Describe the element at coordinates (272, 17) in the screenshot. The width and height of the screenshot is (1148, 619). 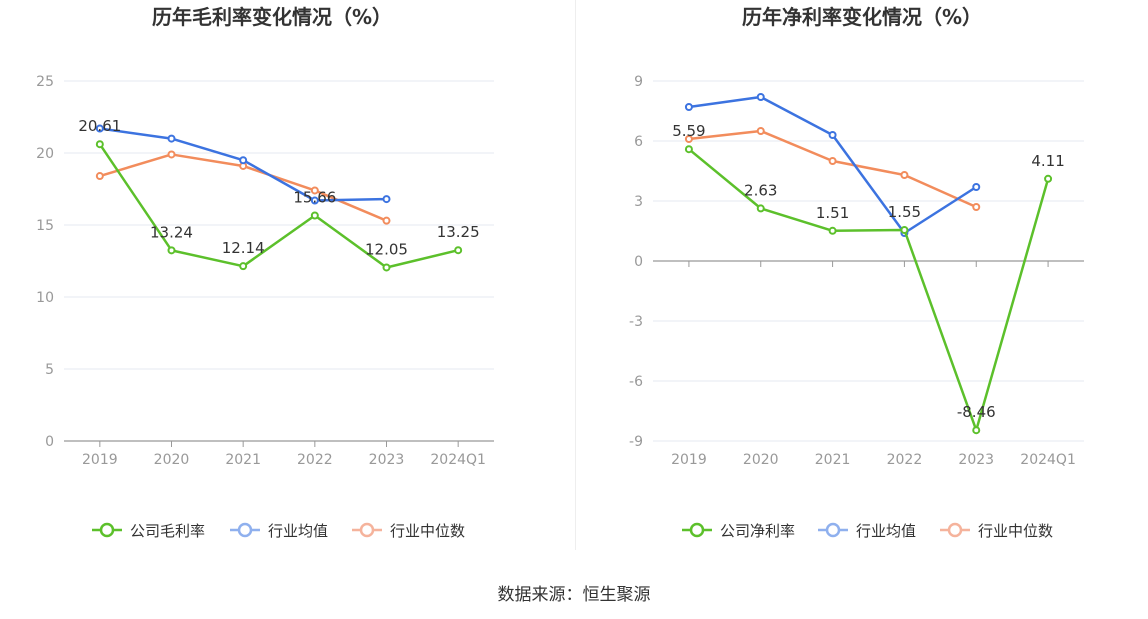
I see `chart-title: 历年毛利率变化情况（%）` at that location.